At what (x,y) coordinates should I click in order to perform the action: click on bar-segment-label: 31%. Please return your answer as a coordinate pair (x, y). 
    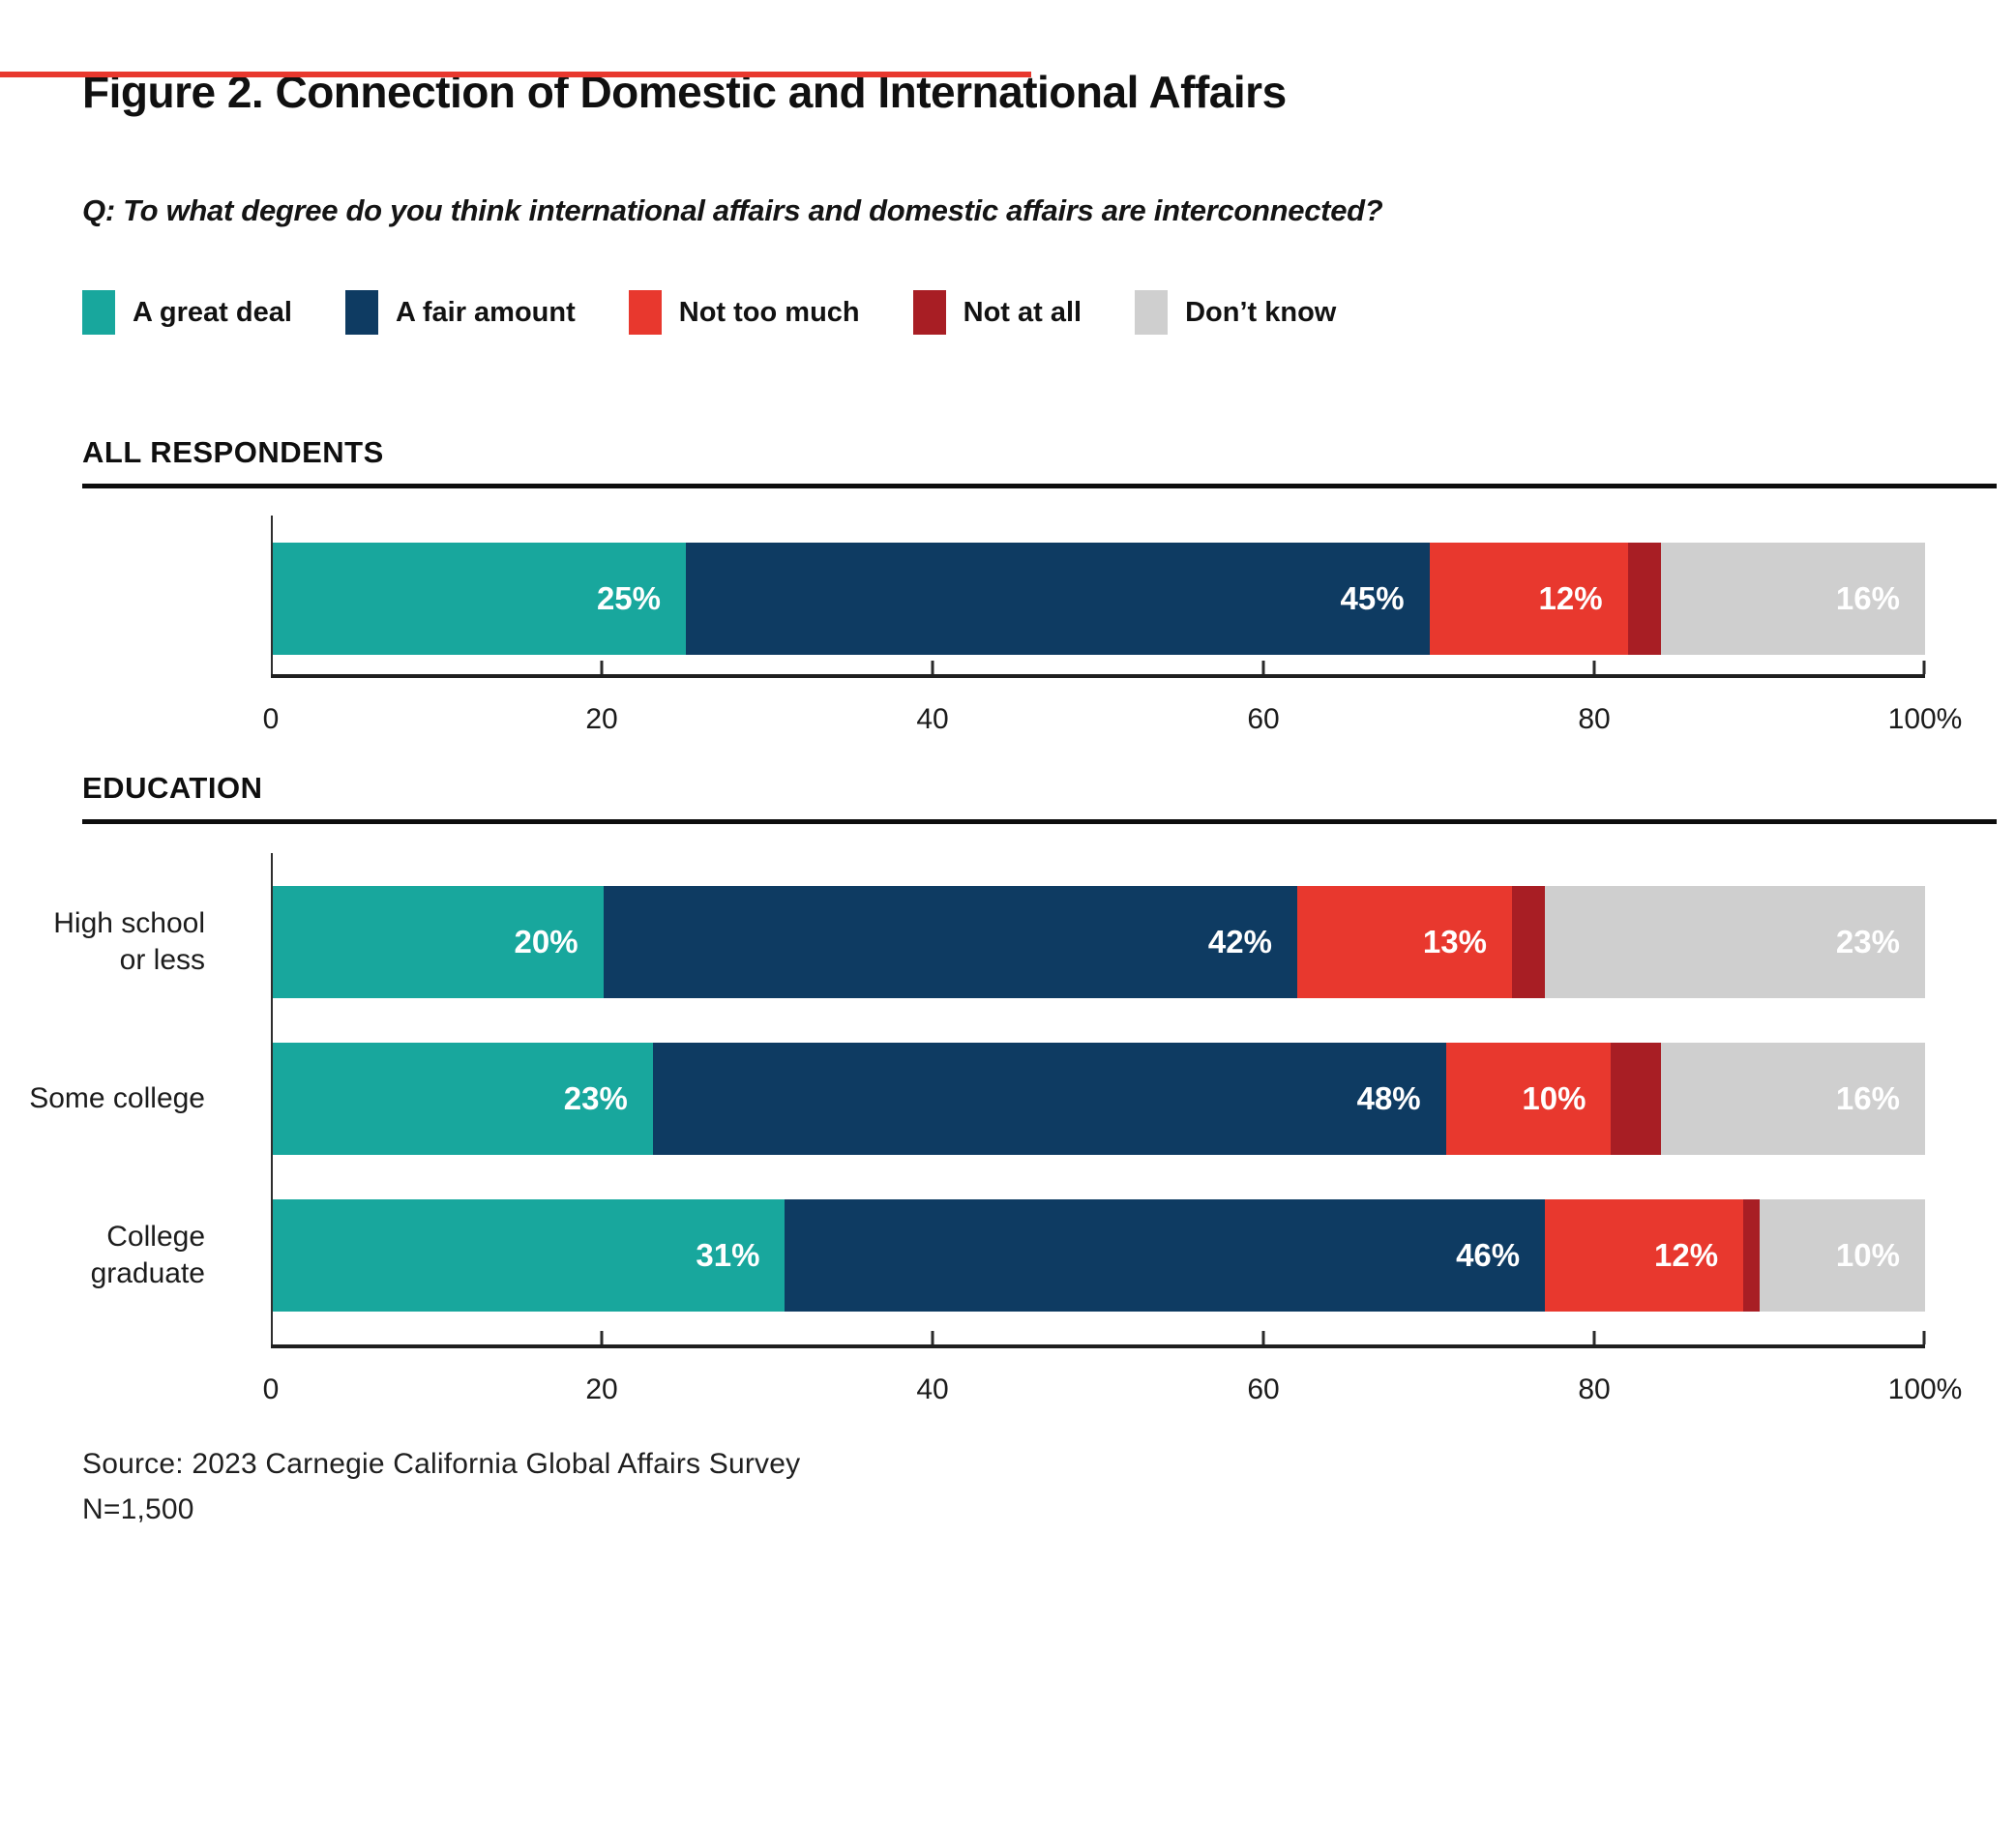
    Looking at the image, I should click on (728, 1255).